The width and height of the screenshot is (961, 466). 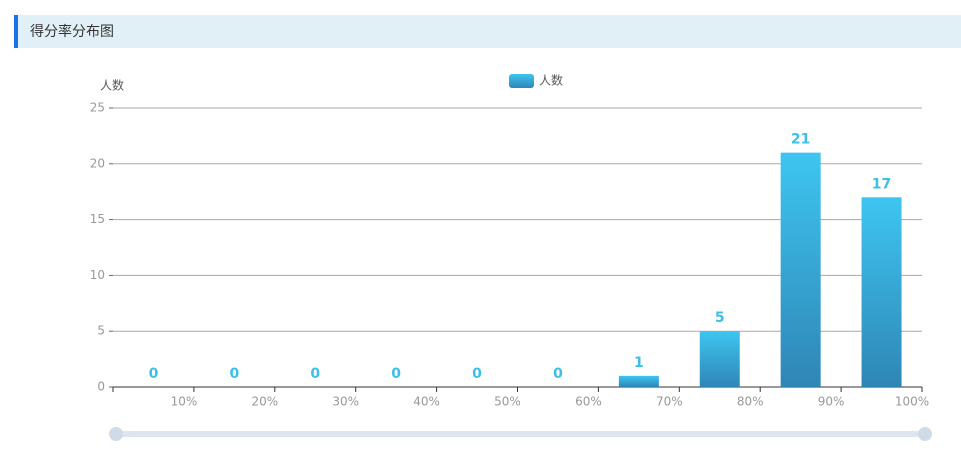 I want to click on header-bar, so click(x=487, y=31).